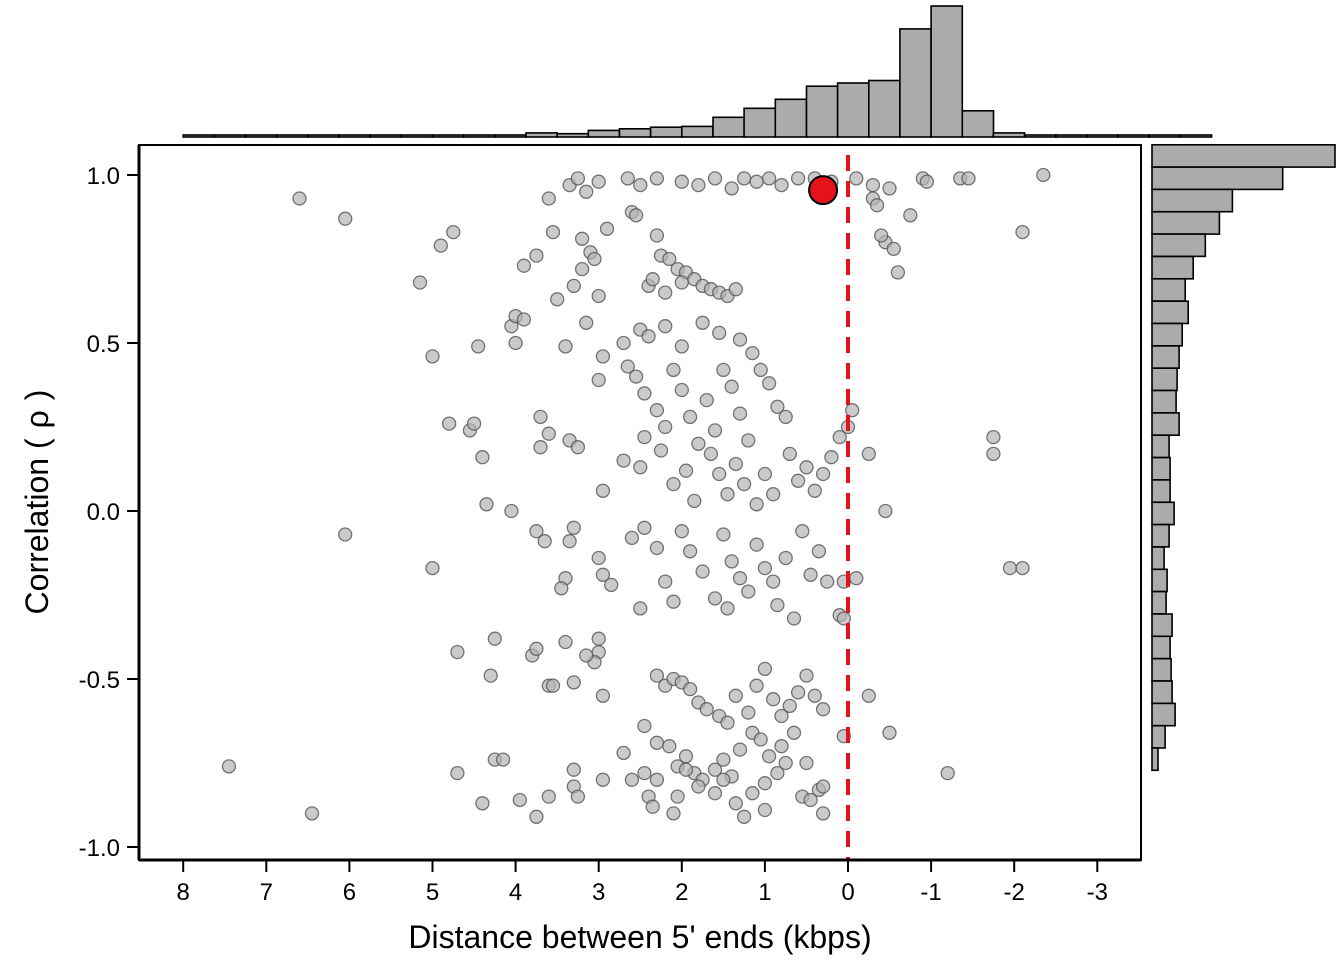  I want to click on x-tick-label: 5, so click(432, 892).